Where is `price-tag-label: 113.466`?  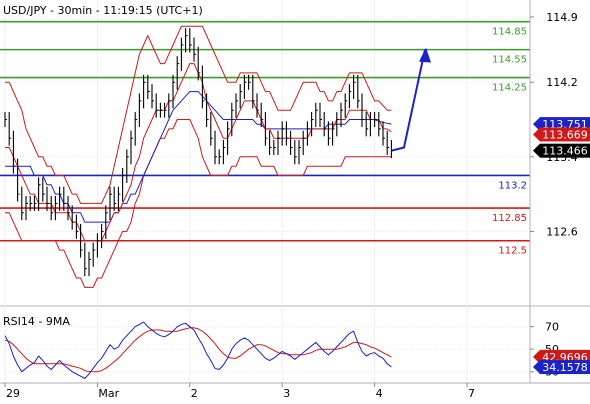 price-tag-label: 113.466 is located at coordinates (565, 151).